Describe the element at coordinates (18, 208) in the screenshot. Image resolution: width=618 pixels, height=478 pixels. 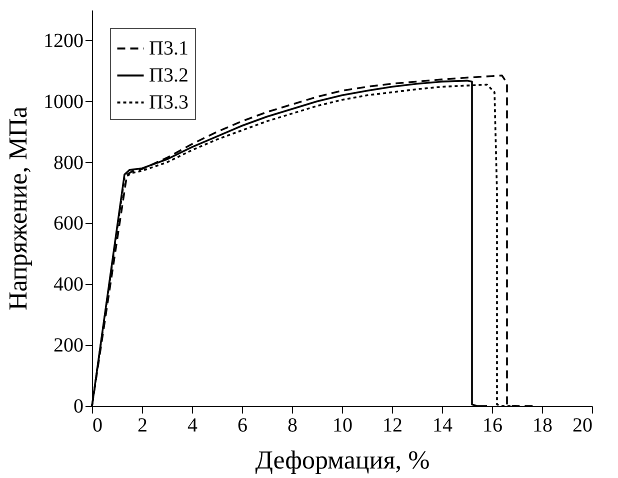
I see `y-axis-title: Напряжение, МПа` at that location.